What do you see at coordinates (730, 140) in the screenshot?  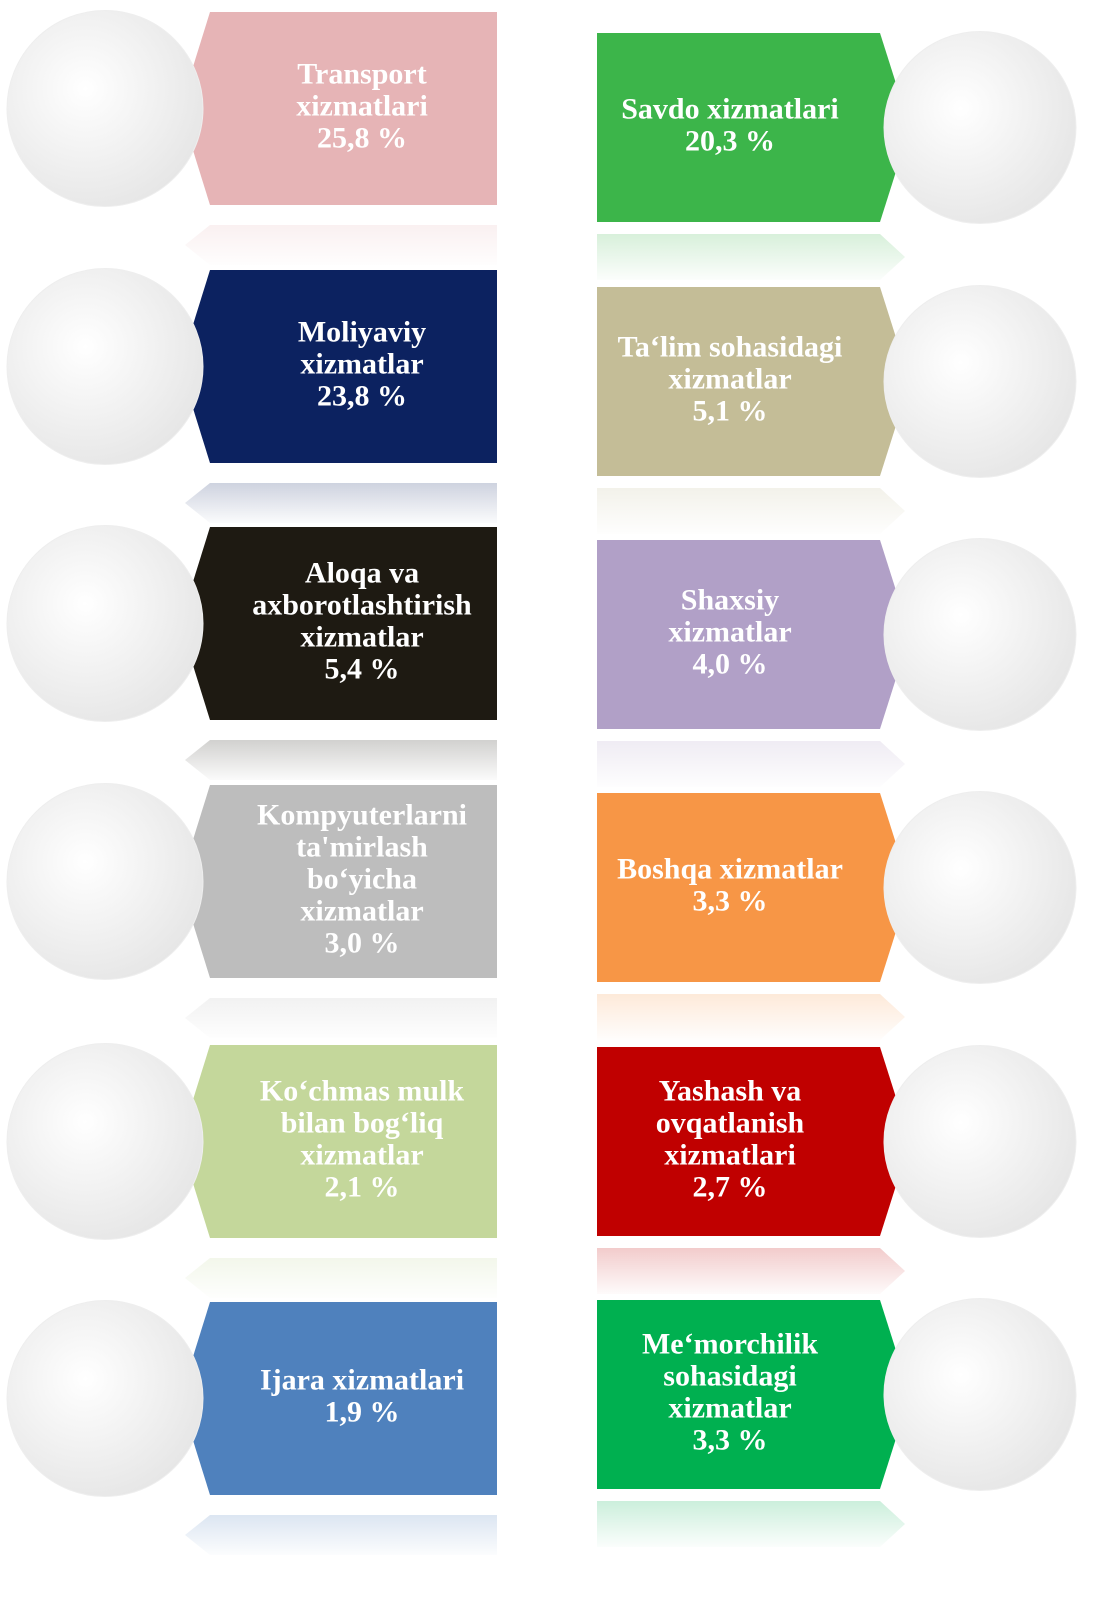 I see `label: 20,3 %` at bounding box center [730, 140].